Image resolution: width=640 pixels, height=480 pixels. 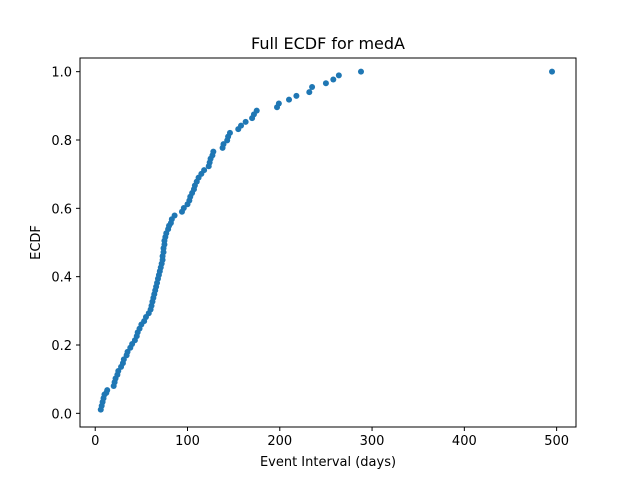 I want to click on y-tick-label: 0.2, so click(x=61, y=346).